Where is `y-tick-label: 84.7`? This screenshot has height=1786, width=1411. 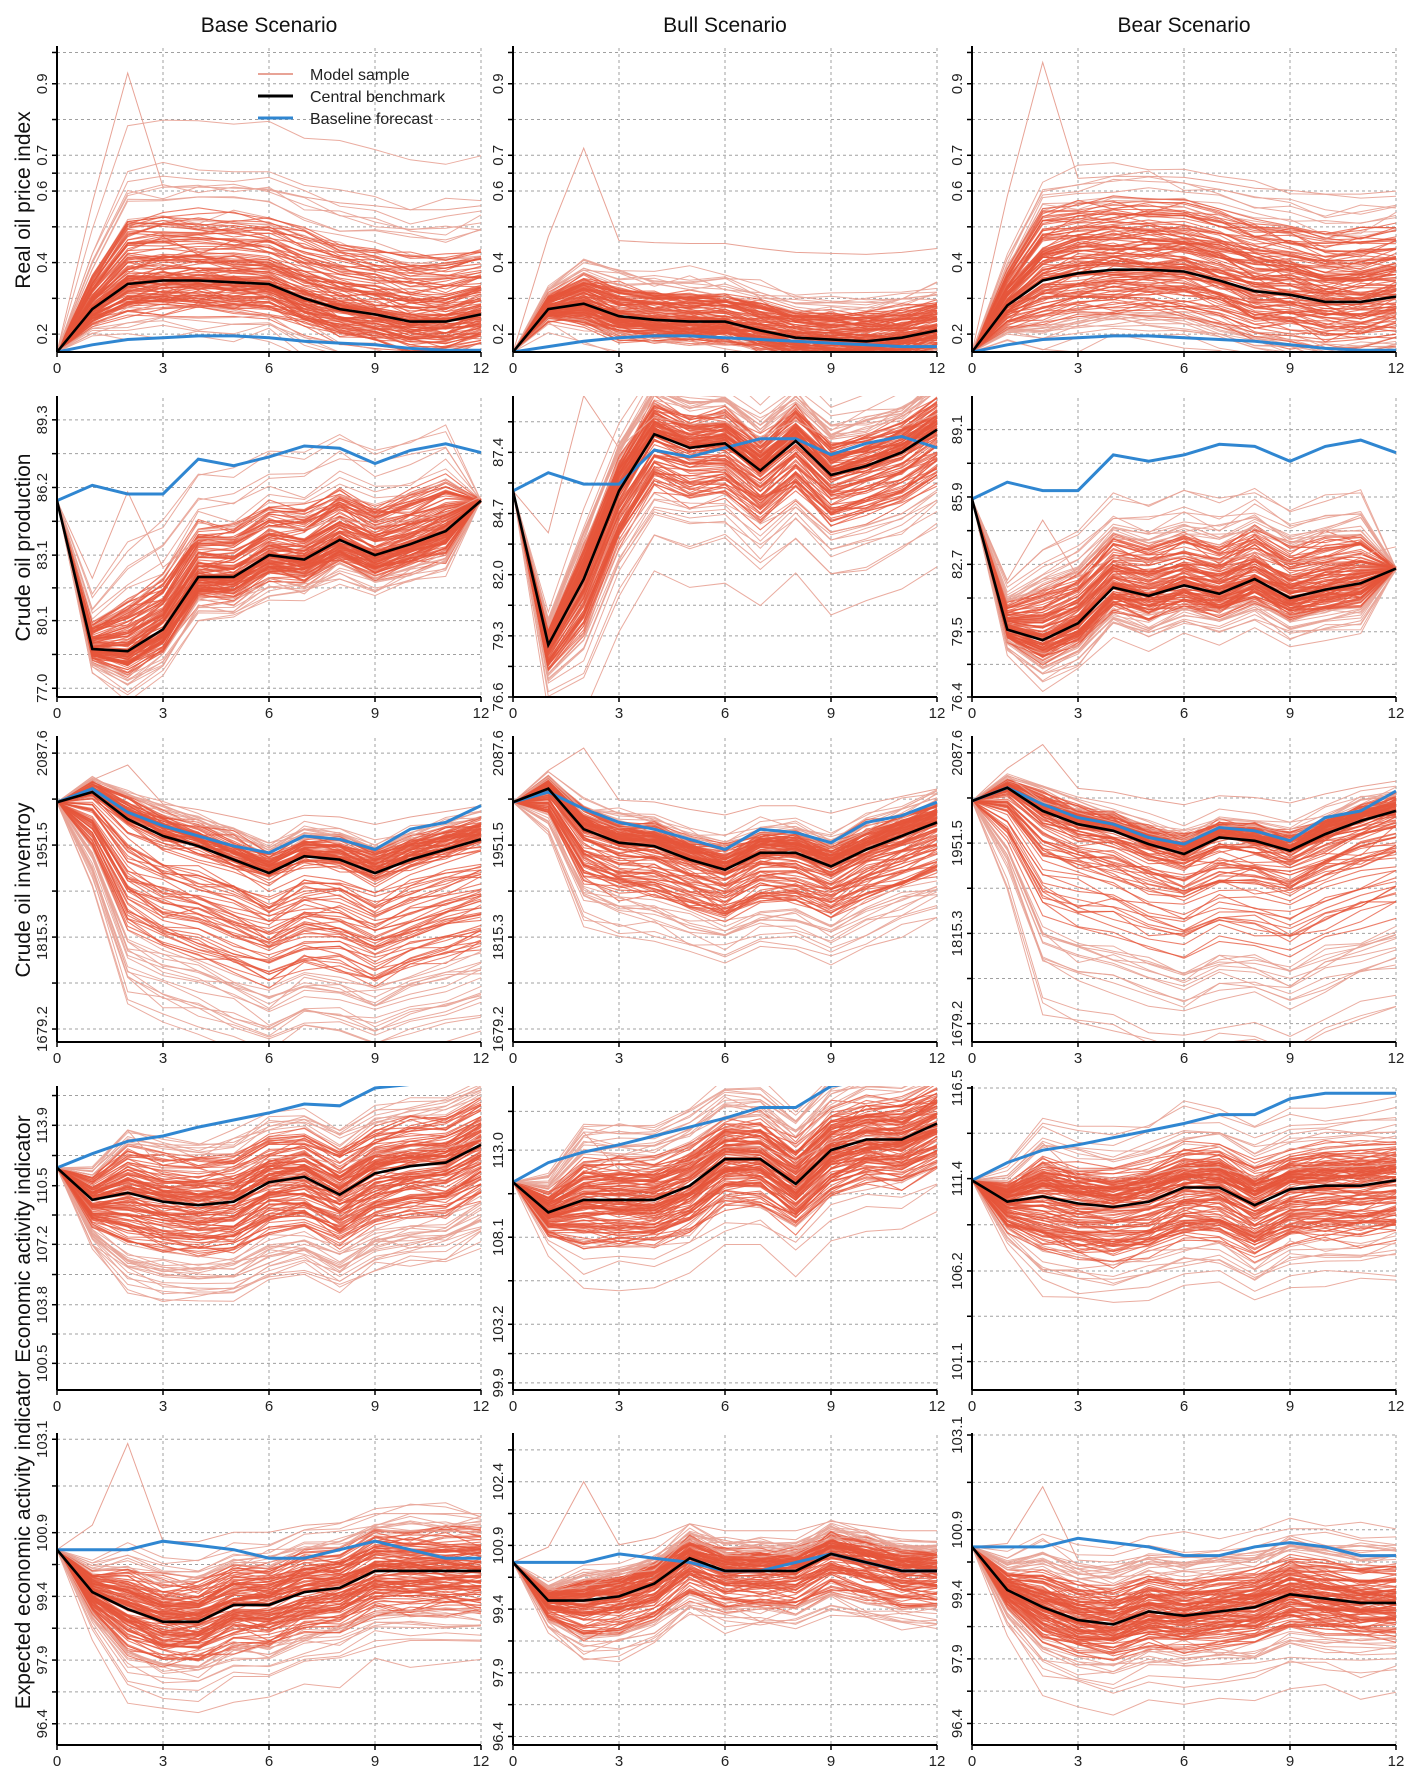
y-tick-label: 84.7 is located at coordinates (498, 513).